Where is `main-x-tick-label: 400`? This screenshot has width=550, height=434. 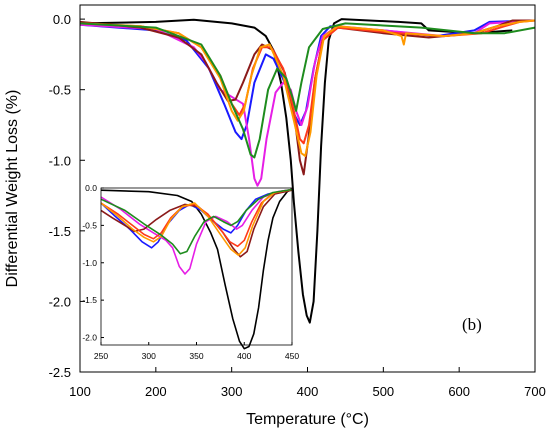 main-x-tick-label: 400 is located at coordinates (308, 391).